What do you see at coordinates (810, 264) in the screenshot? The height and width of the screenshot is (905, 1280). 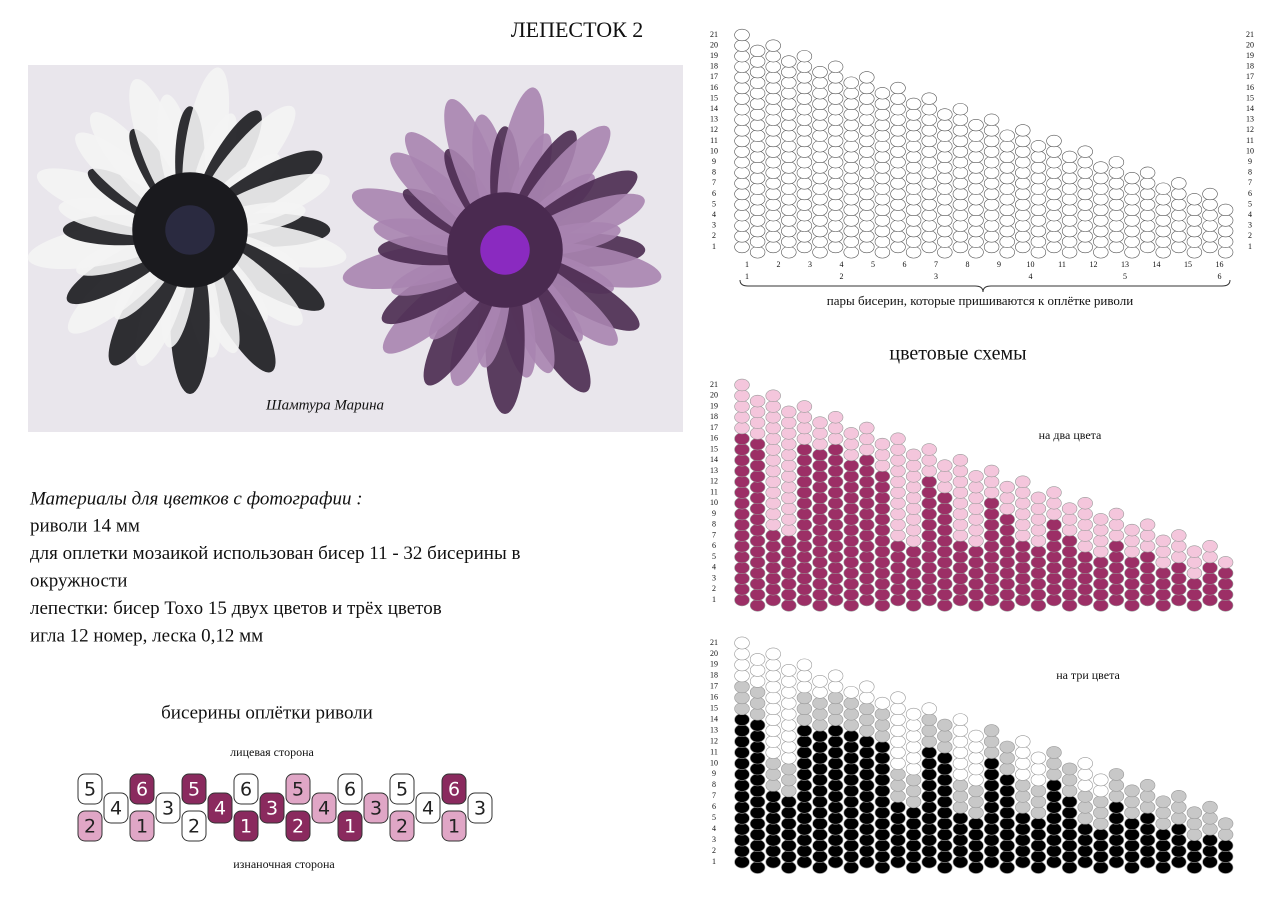 I see `column-label: 3` at bounding box center [810, 264].